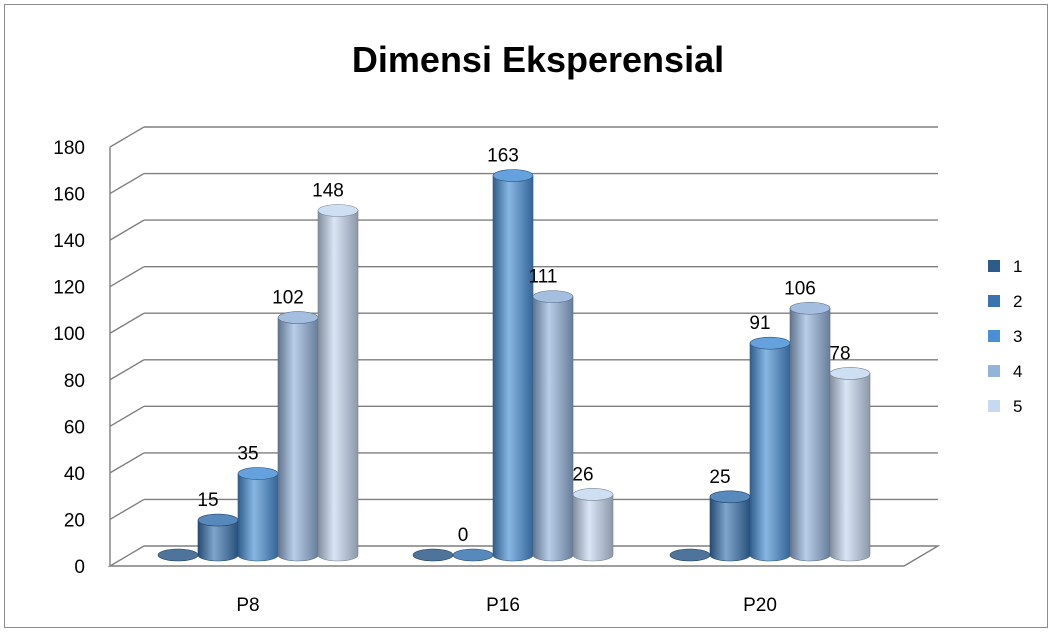  Describe the element at coordinates (543, 277) in the screenshot. I see `data-label: 111` at that location.